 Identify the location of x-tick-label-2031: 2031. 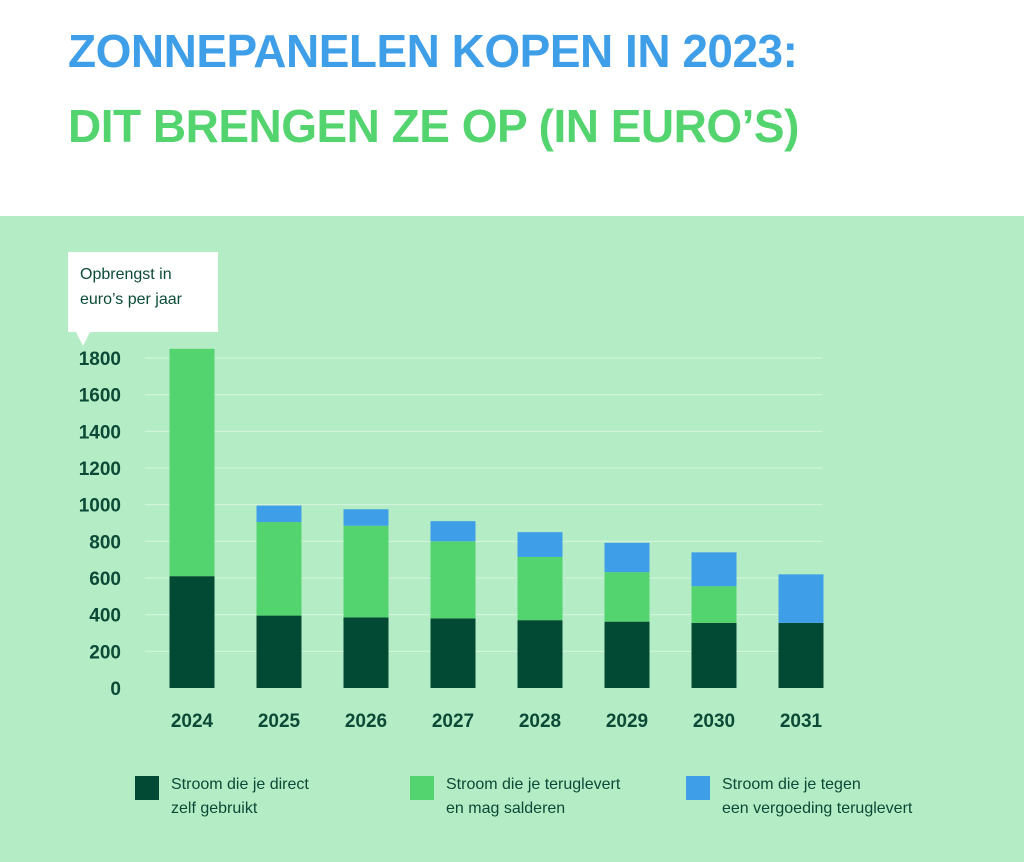
(801, 721).